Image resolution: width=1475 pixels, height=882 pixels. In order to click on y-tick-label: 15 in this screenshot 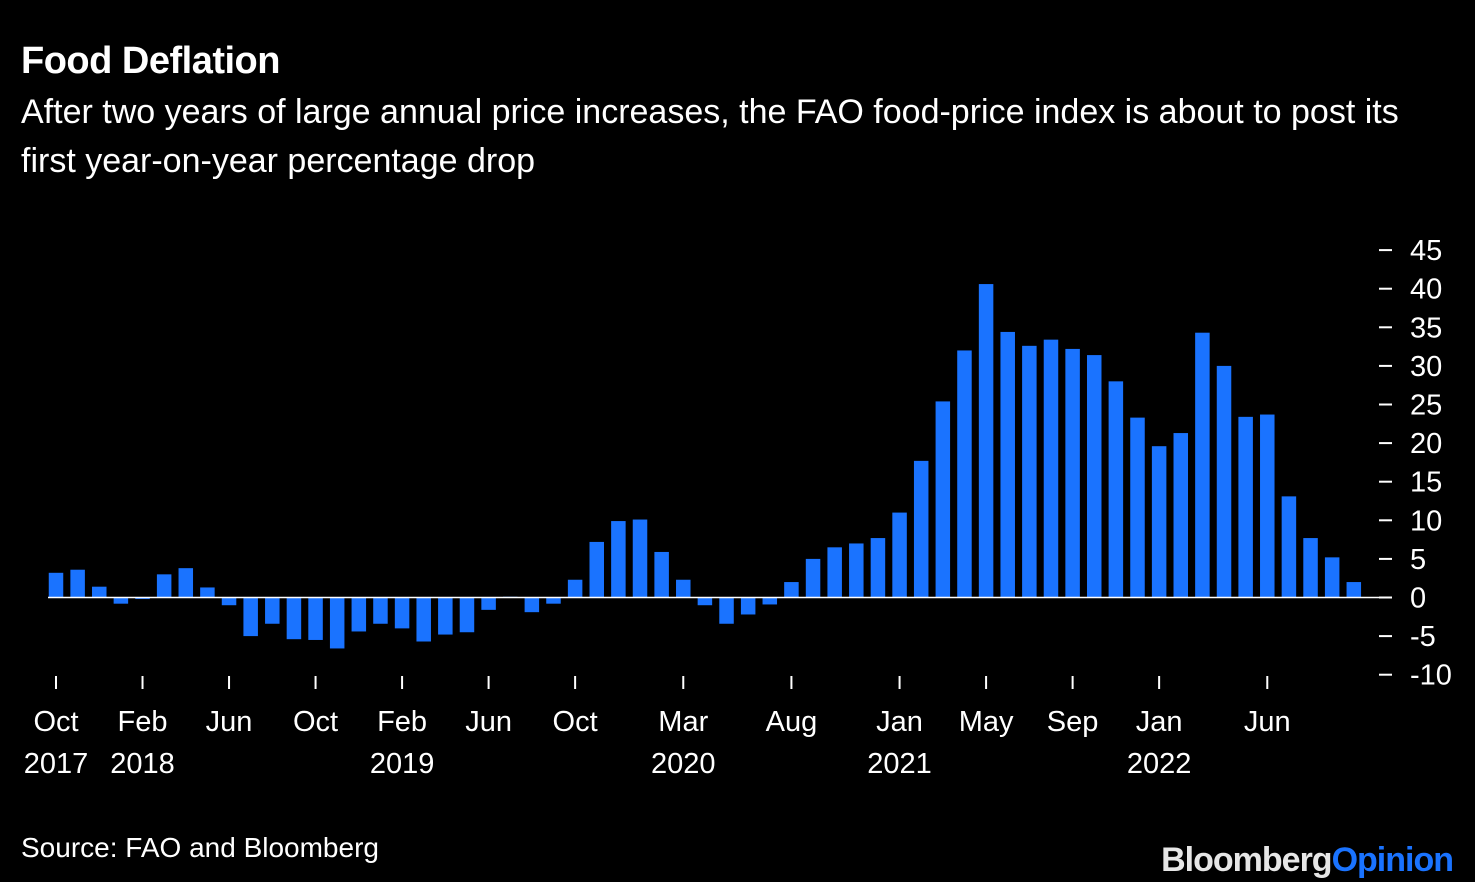, I will do `click(1426, 483)`.